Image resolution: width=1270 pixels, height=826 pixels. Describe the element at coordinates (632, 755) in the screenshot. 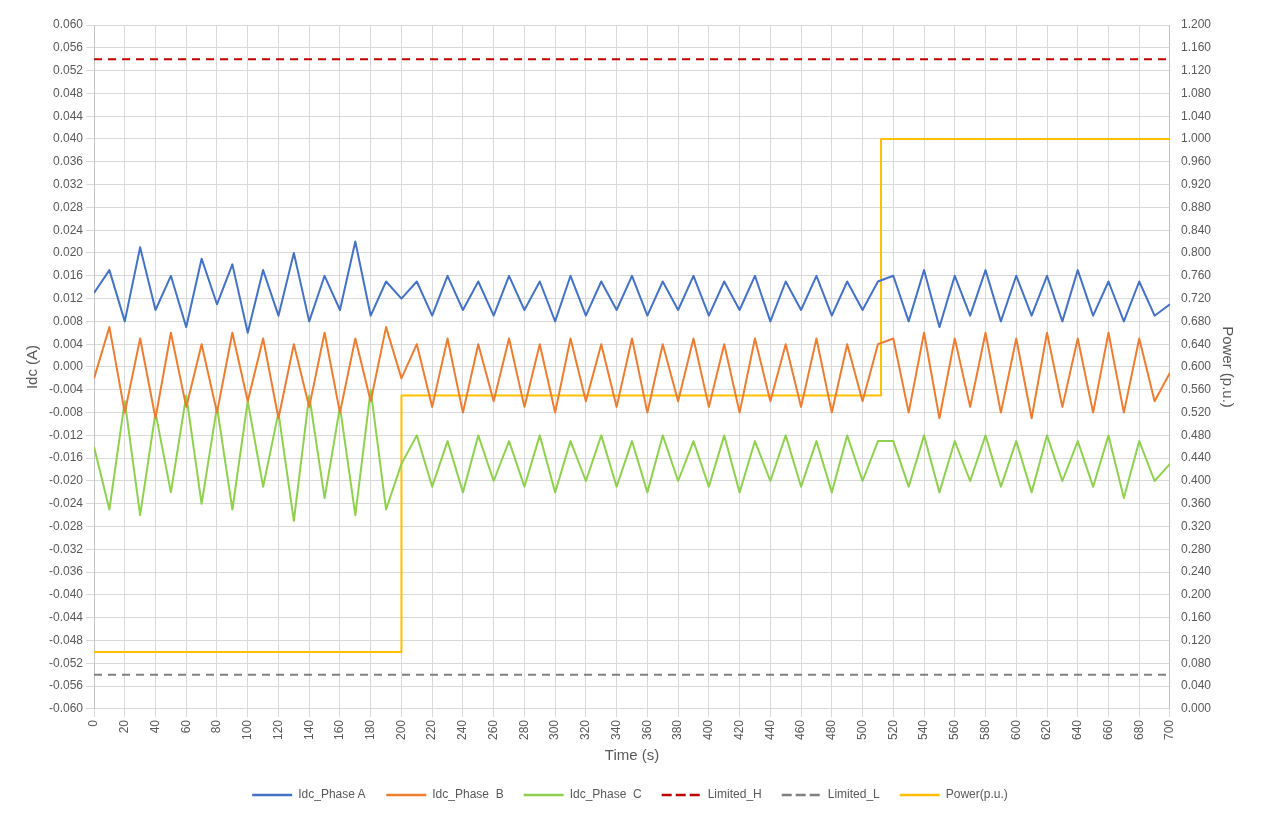

I see `x-axis-title: Time (s)` at that location.